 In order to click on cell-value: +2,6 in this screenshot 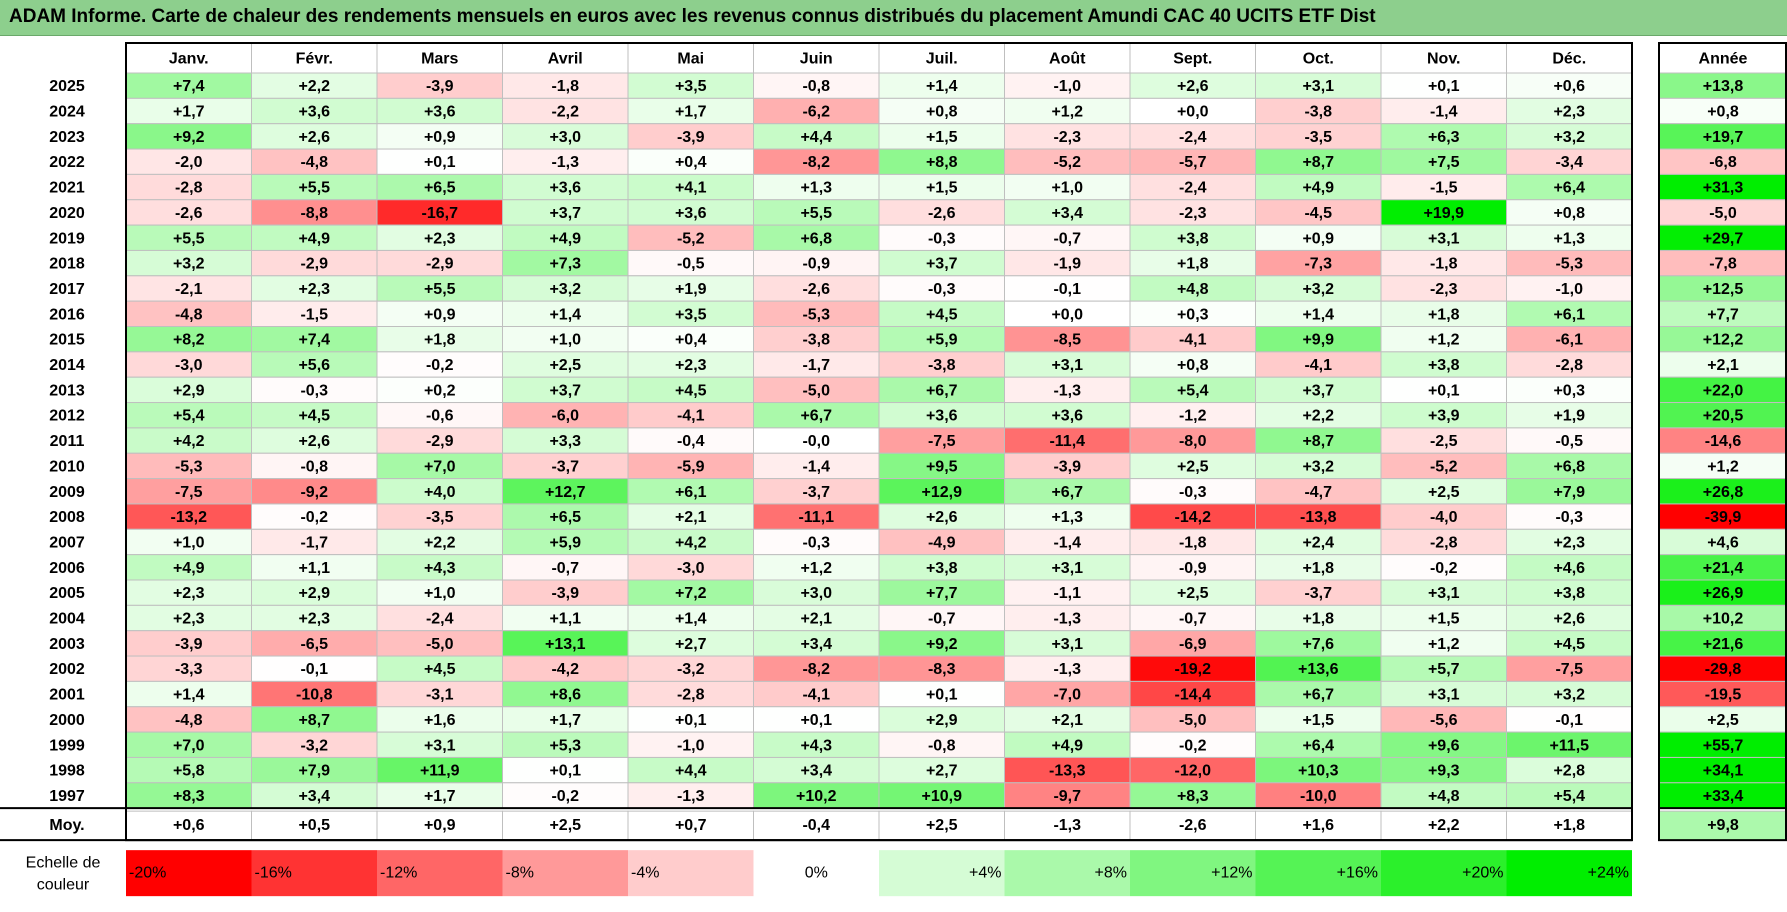, I will do `click(942, 517)`.